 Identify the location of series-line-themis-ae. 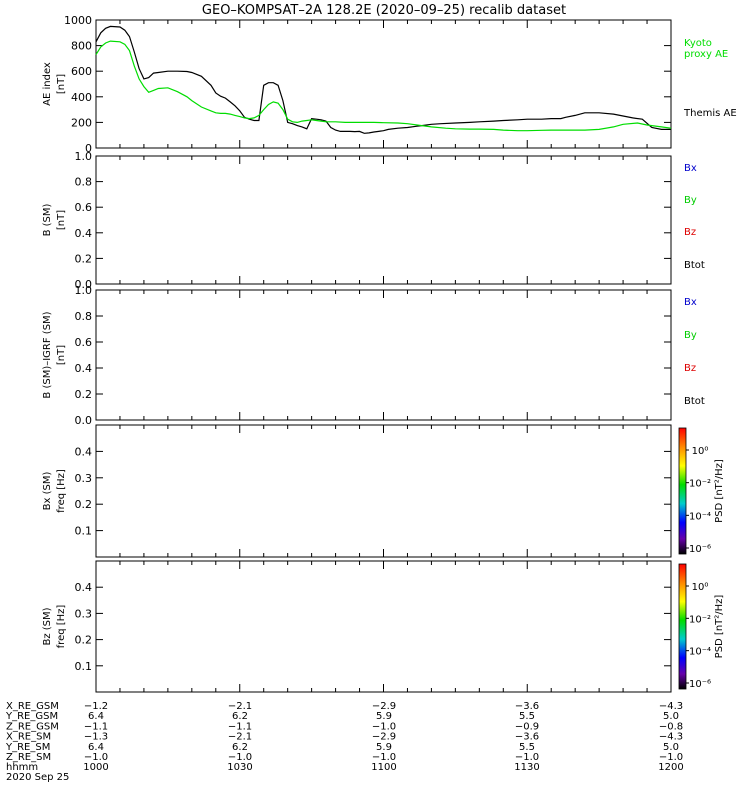
(383, 79).